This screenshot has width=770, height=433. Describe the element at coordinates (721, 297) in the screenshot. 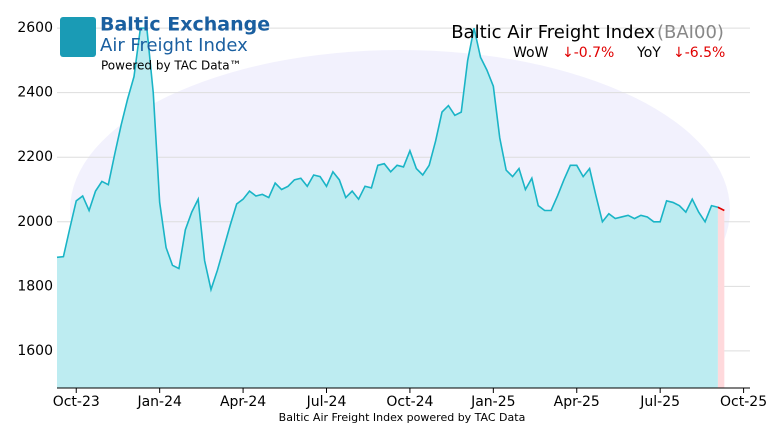

I see `change-area` at that location.